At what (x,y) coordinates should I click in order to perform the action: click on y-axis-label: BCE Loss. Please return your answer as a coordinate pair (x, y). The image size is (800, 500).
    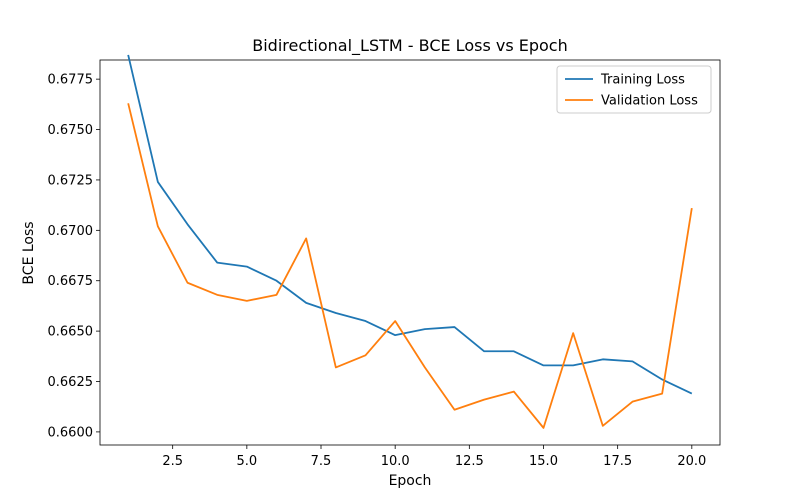
    Looking at the image, I should click on (29, 252).